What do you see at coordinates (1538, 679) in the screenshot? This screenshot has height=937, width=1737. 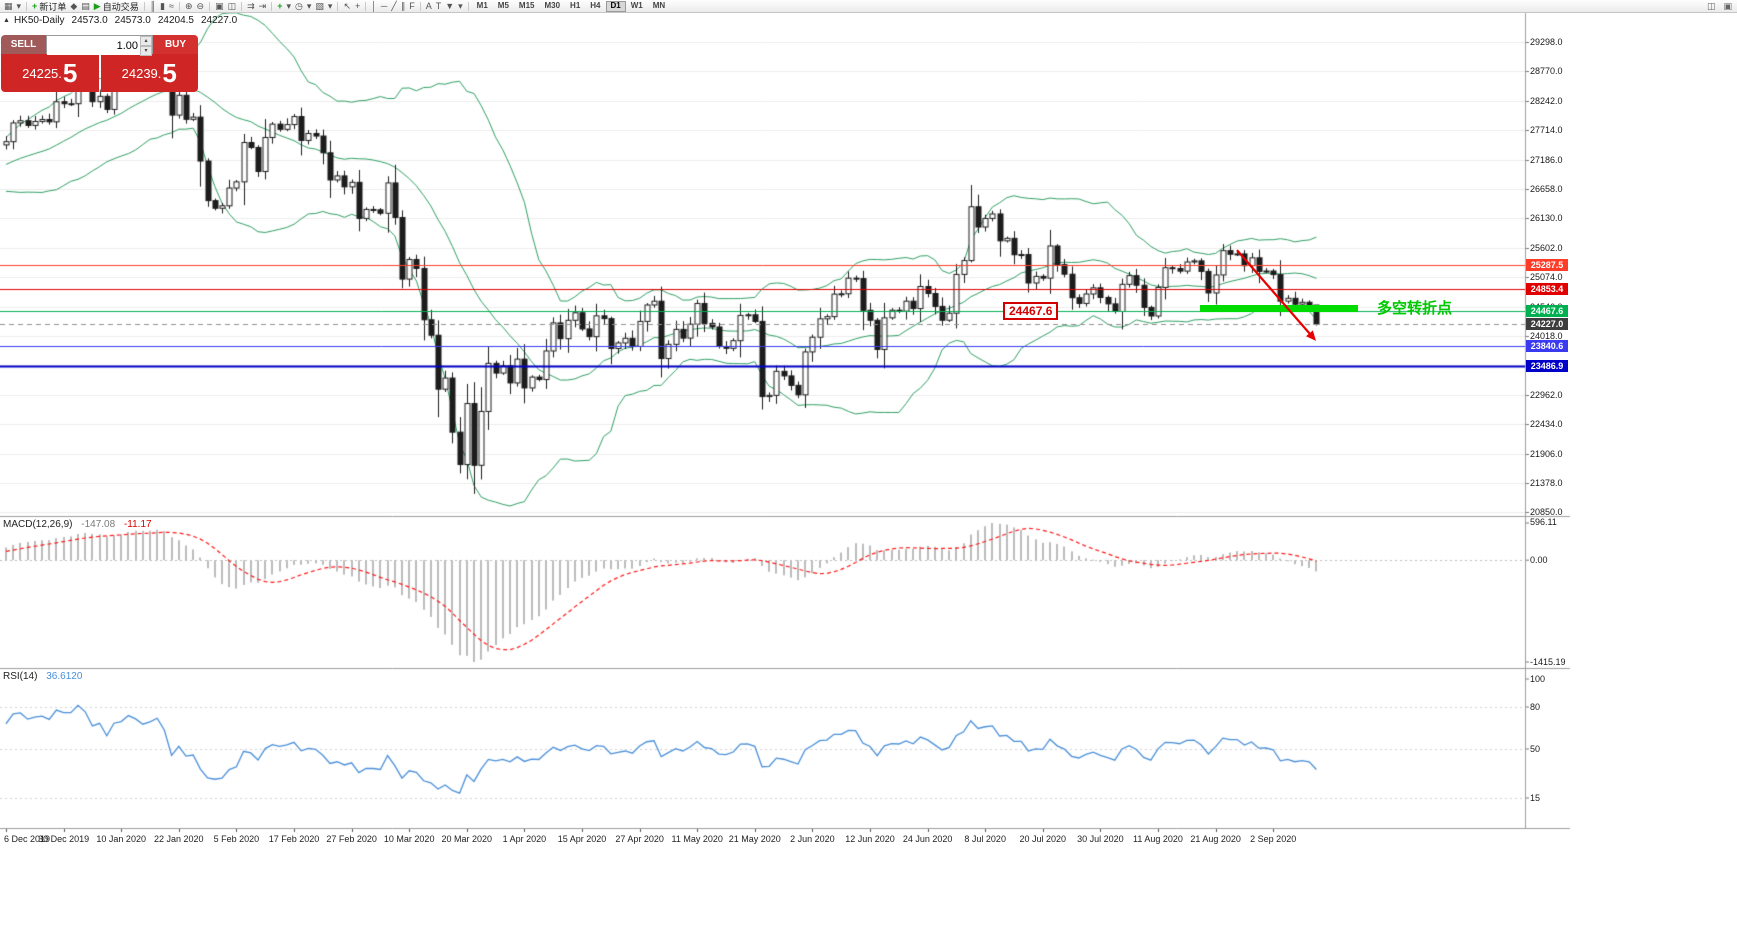 I see `rsi-axis-label: 100` at bounding box center [1538, 679].